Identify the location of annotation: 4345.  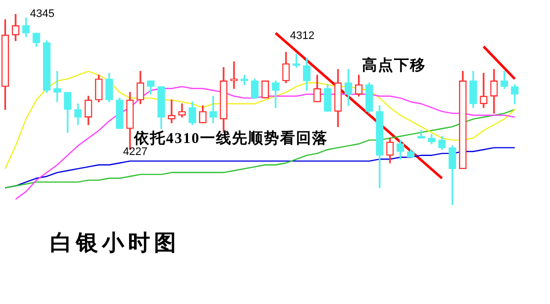
(42, 14).